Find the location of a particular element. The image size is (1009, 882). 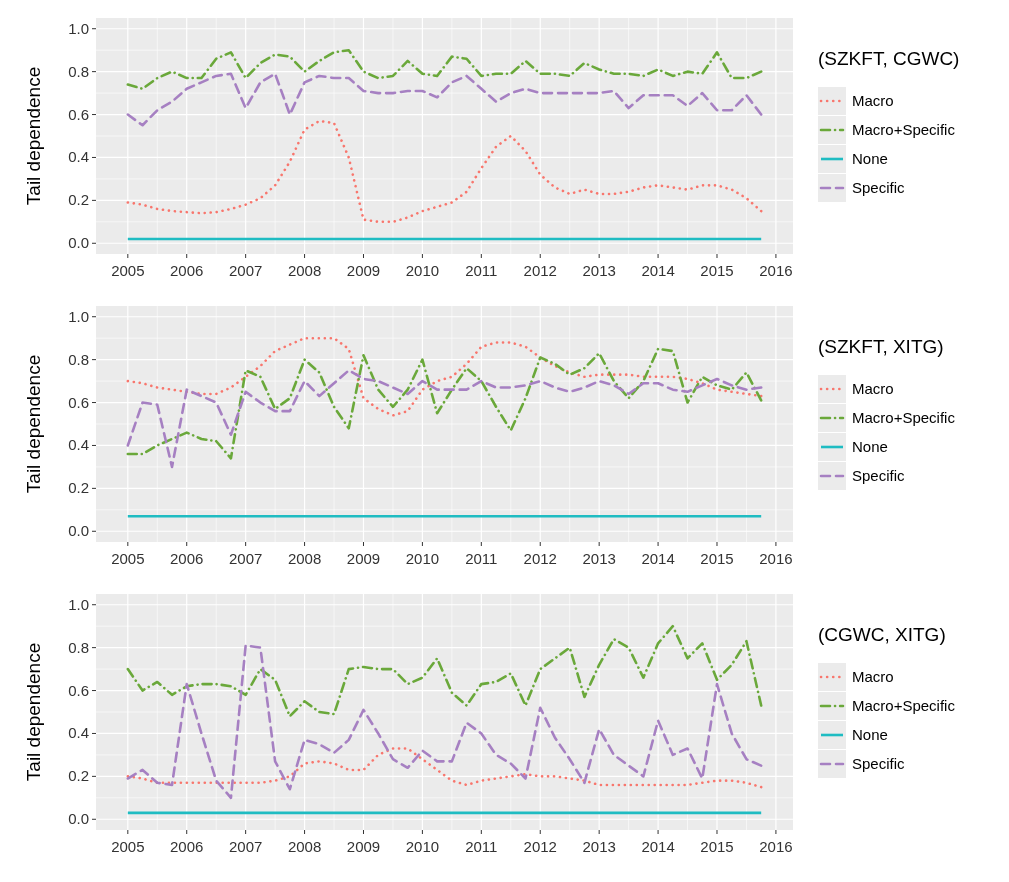

legend-title: (CGWC, XITG) is located at coordinates (882, 634).